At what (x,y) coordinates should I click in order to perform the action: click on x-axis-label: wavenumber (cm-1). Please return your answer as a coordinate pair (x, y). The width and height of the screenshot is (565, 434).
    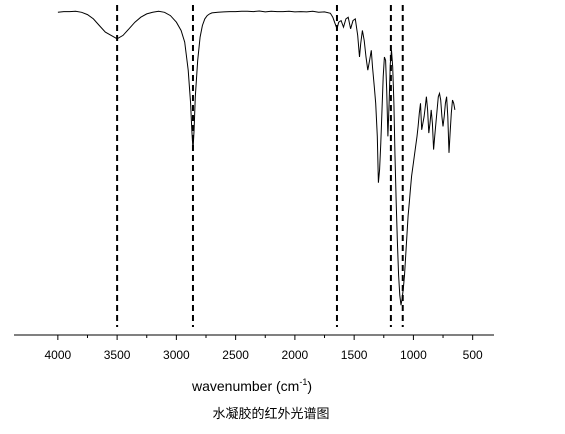
    Looking at the image, I should click on (251, 385).